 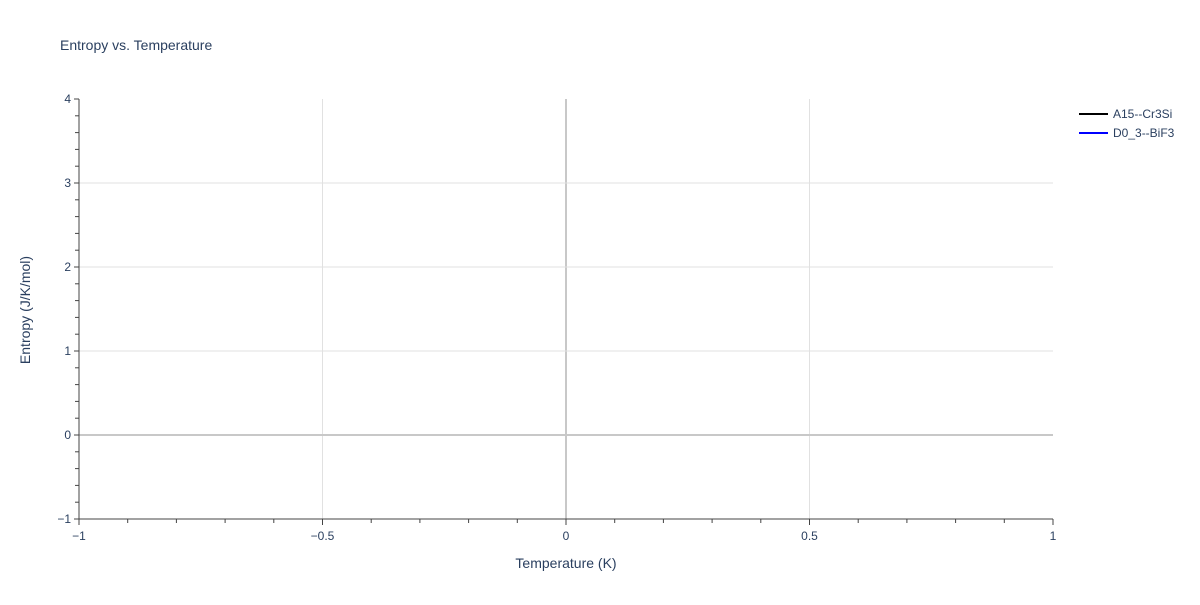 What do you see at coordinates (1127, 123) in the screenshot?
I see `legend: A15--Cr3Si D0_3--BiF3` at bounding box center [1127, 123].